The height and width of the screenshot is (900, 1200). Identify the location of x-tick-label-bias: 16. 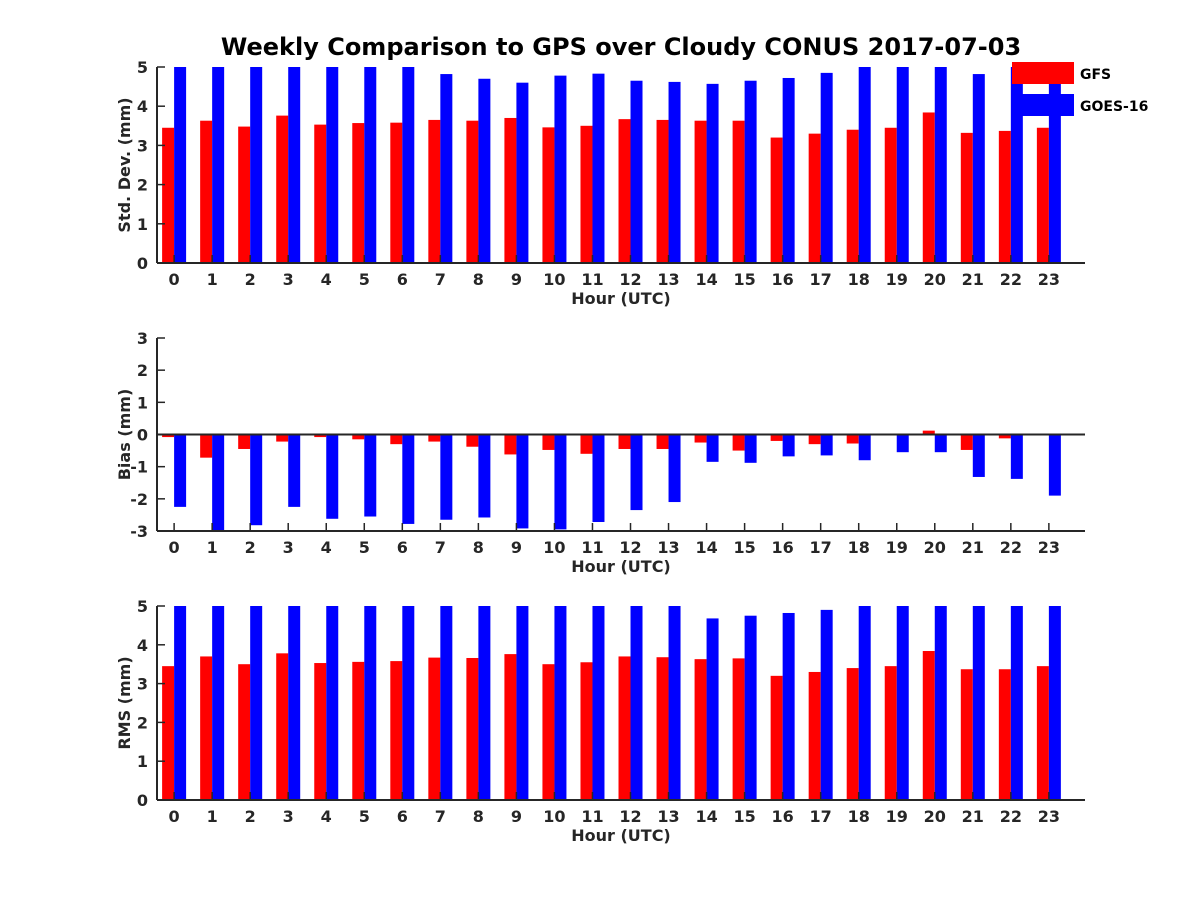
(783, 547).